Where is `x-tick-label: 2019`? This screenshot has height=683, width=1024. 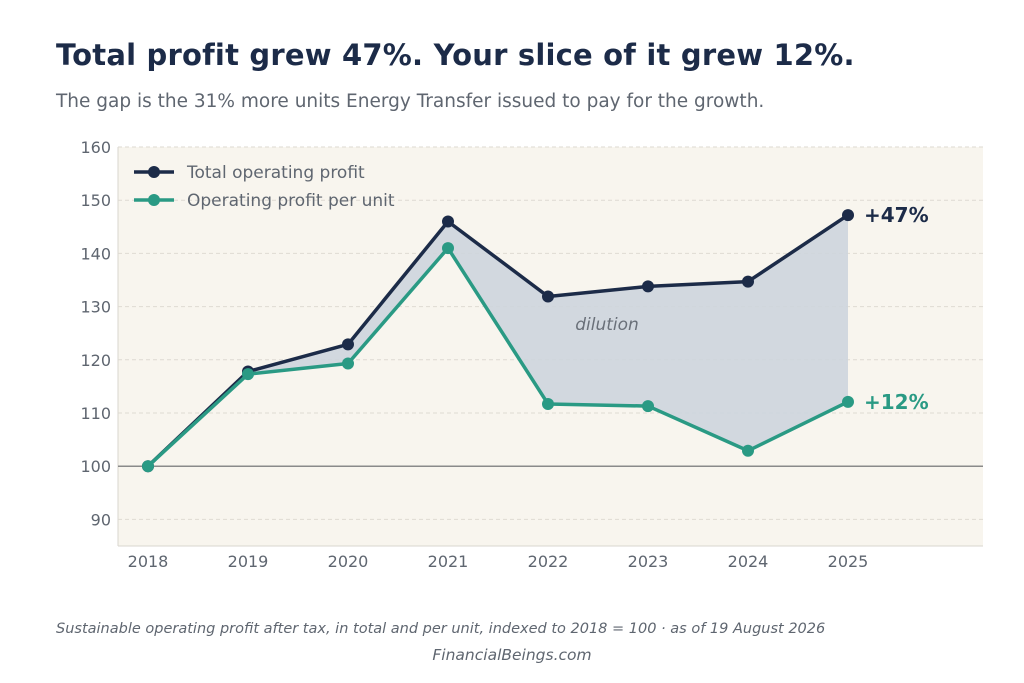 x-tick-label: 2019 is located at coordinates (248, 561).